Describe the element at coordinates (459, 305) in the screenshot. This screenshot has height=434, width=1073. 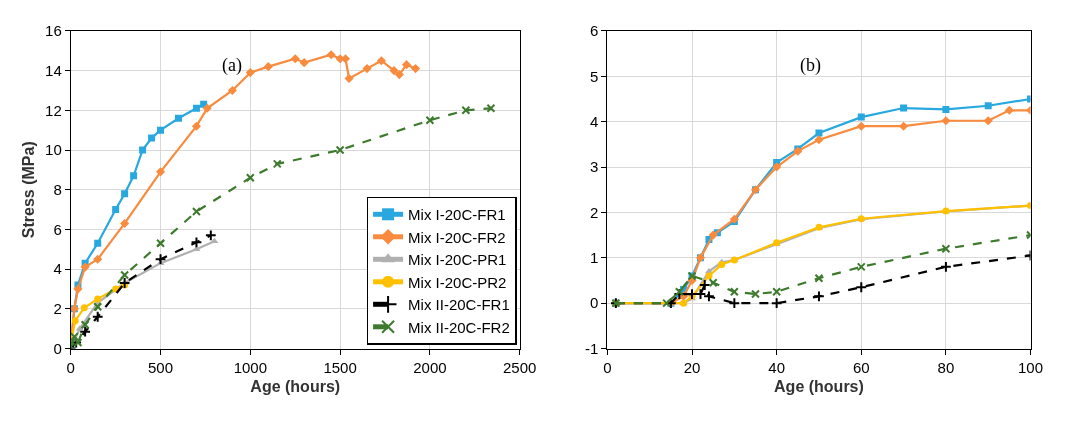
I see `legend-label: Mix II-20C-FR1` at that location.